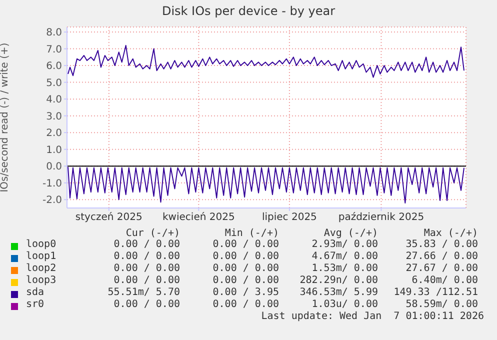 The width and height of the screenshot is (497, 340). What do you see at coordinates (198, 217) in the screenshot?
I see `x-tick-label: kwiecień 2025` at bounding box center [198, 217].